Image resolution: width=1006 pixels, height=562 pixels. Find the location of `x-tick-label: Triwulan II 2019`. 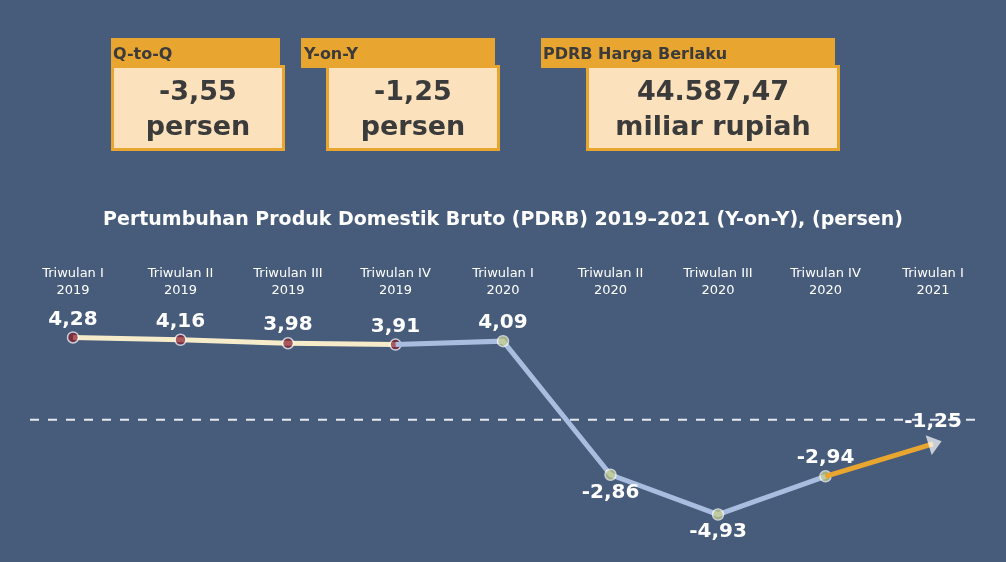

x-tick-label: Triwulan II 2019 is located at coordinates (180, 281).